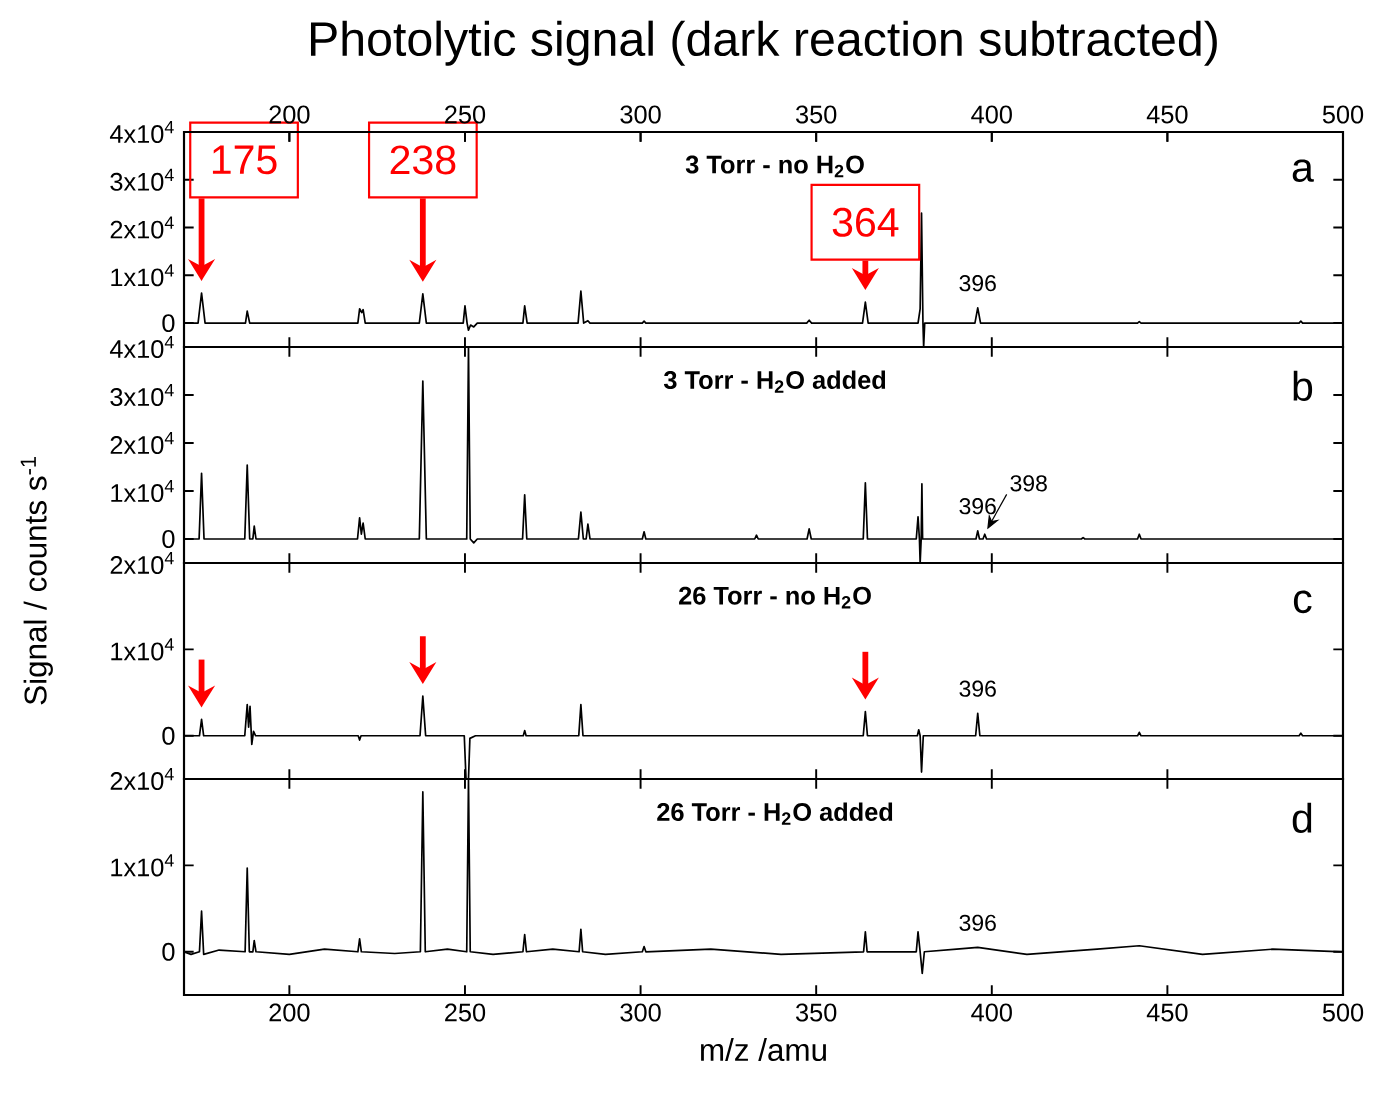 This screenshot has width=1375, height=1094. I want to click on annotation: 398, so click(1028, 483).